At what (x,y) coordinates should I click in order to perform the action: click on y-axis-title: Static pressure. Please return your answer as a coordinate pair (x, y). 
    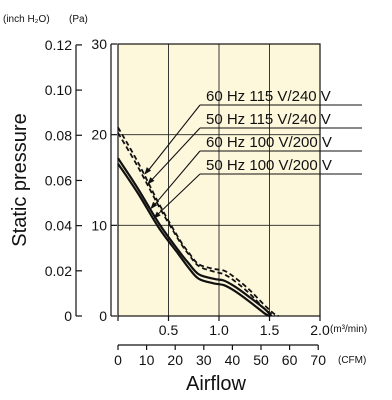
    Looking at the image, I should click on (20, 179).